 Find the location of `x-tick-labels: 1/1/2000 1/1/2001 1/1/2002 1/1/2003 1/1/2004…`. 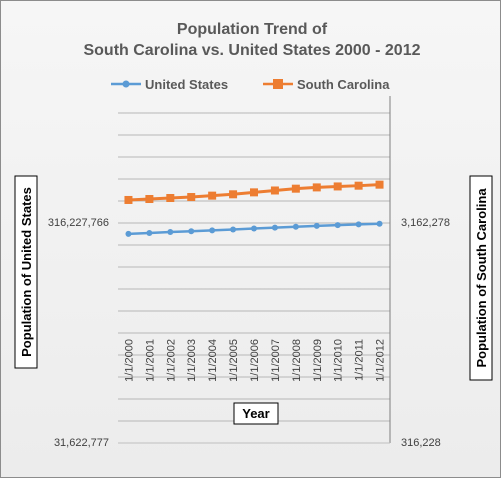

x-tick-labels: 1/1/2000 1/1/2001 1/1/2002 1/1/2003 1/1/2004… is located at coordinates (254, 360).